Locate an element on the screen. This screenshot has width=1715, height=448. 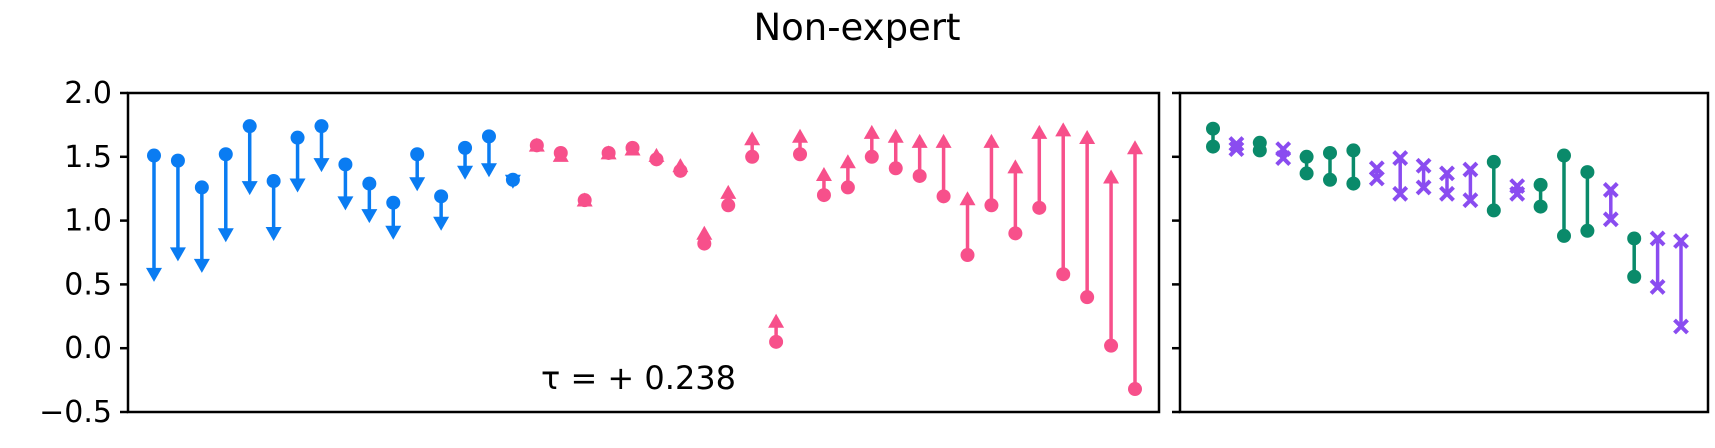
y-tick-label: 1.5 is located at coordinates (88, 157).